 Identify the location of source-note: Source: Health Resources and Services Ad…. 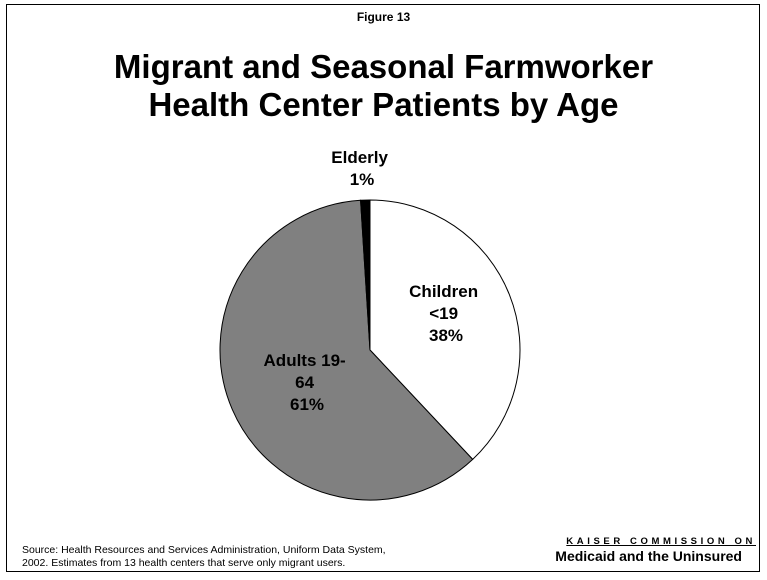
(257, 557).